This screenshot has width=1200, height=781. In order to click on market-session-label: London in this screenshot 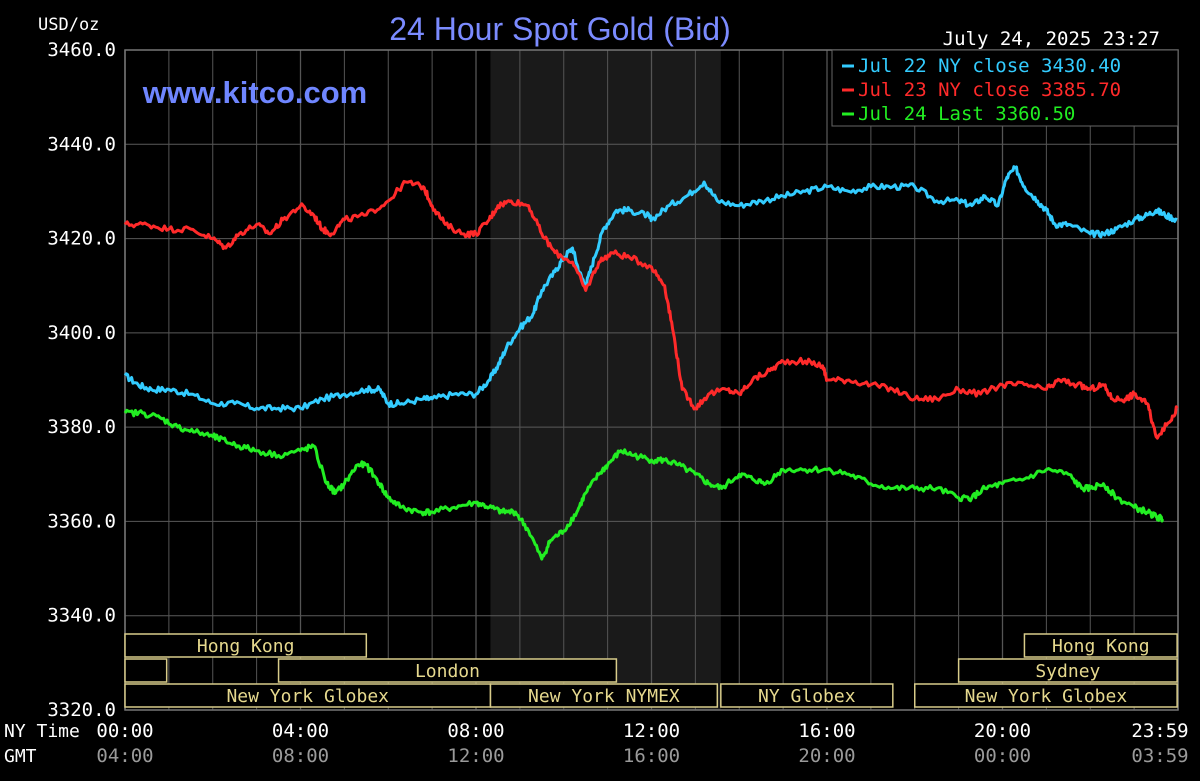, I will do `click(447, 671)`.